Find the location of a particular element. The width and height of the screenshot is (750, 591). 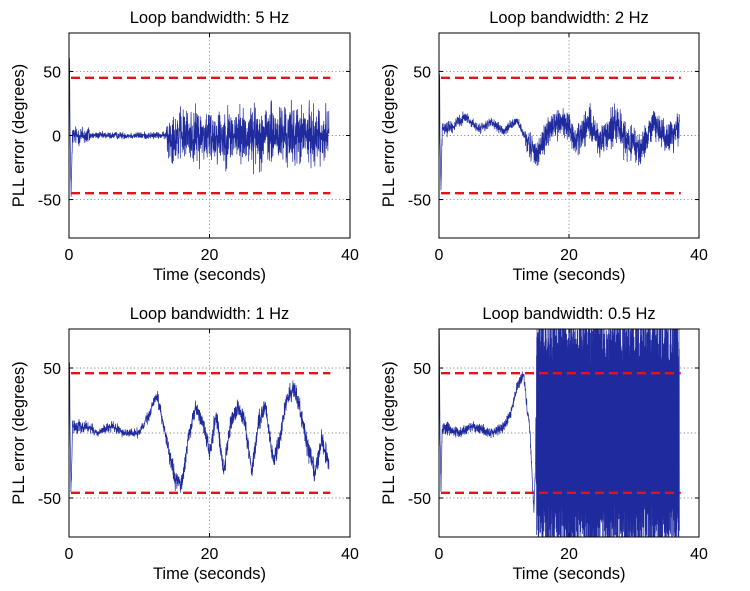

chart-title: Loop bandwidth: 0.5 Hz is located at coordinates (568, 314).